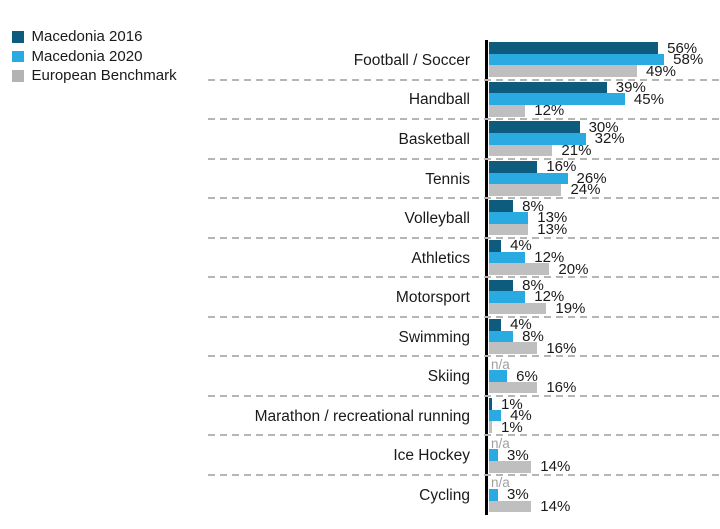 The width and height of the screenshot is (720, 529). What do you see at coordinates (360, 297) in the screenshot?
I see `category-row: Motorsport 8% 12% 19%` at bounding box center [360, 297].